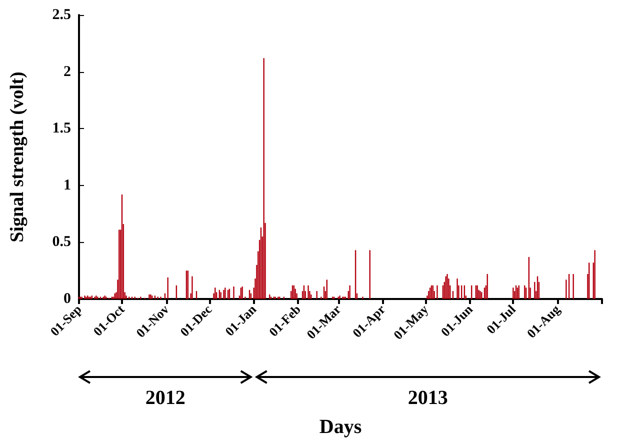  I want to click on text: 2012, so click(165, 398).